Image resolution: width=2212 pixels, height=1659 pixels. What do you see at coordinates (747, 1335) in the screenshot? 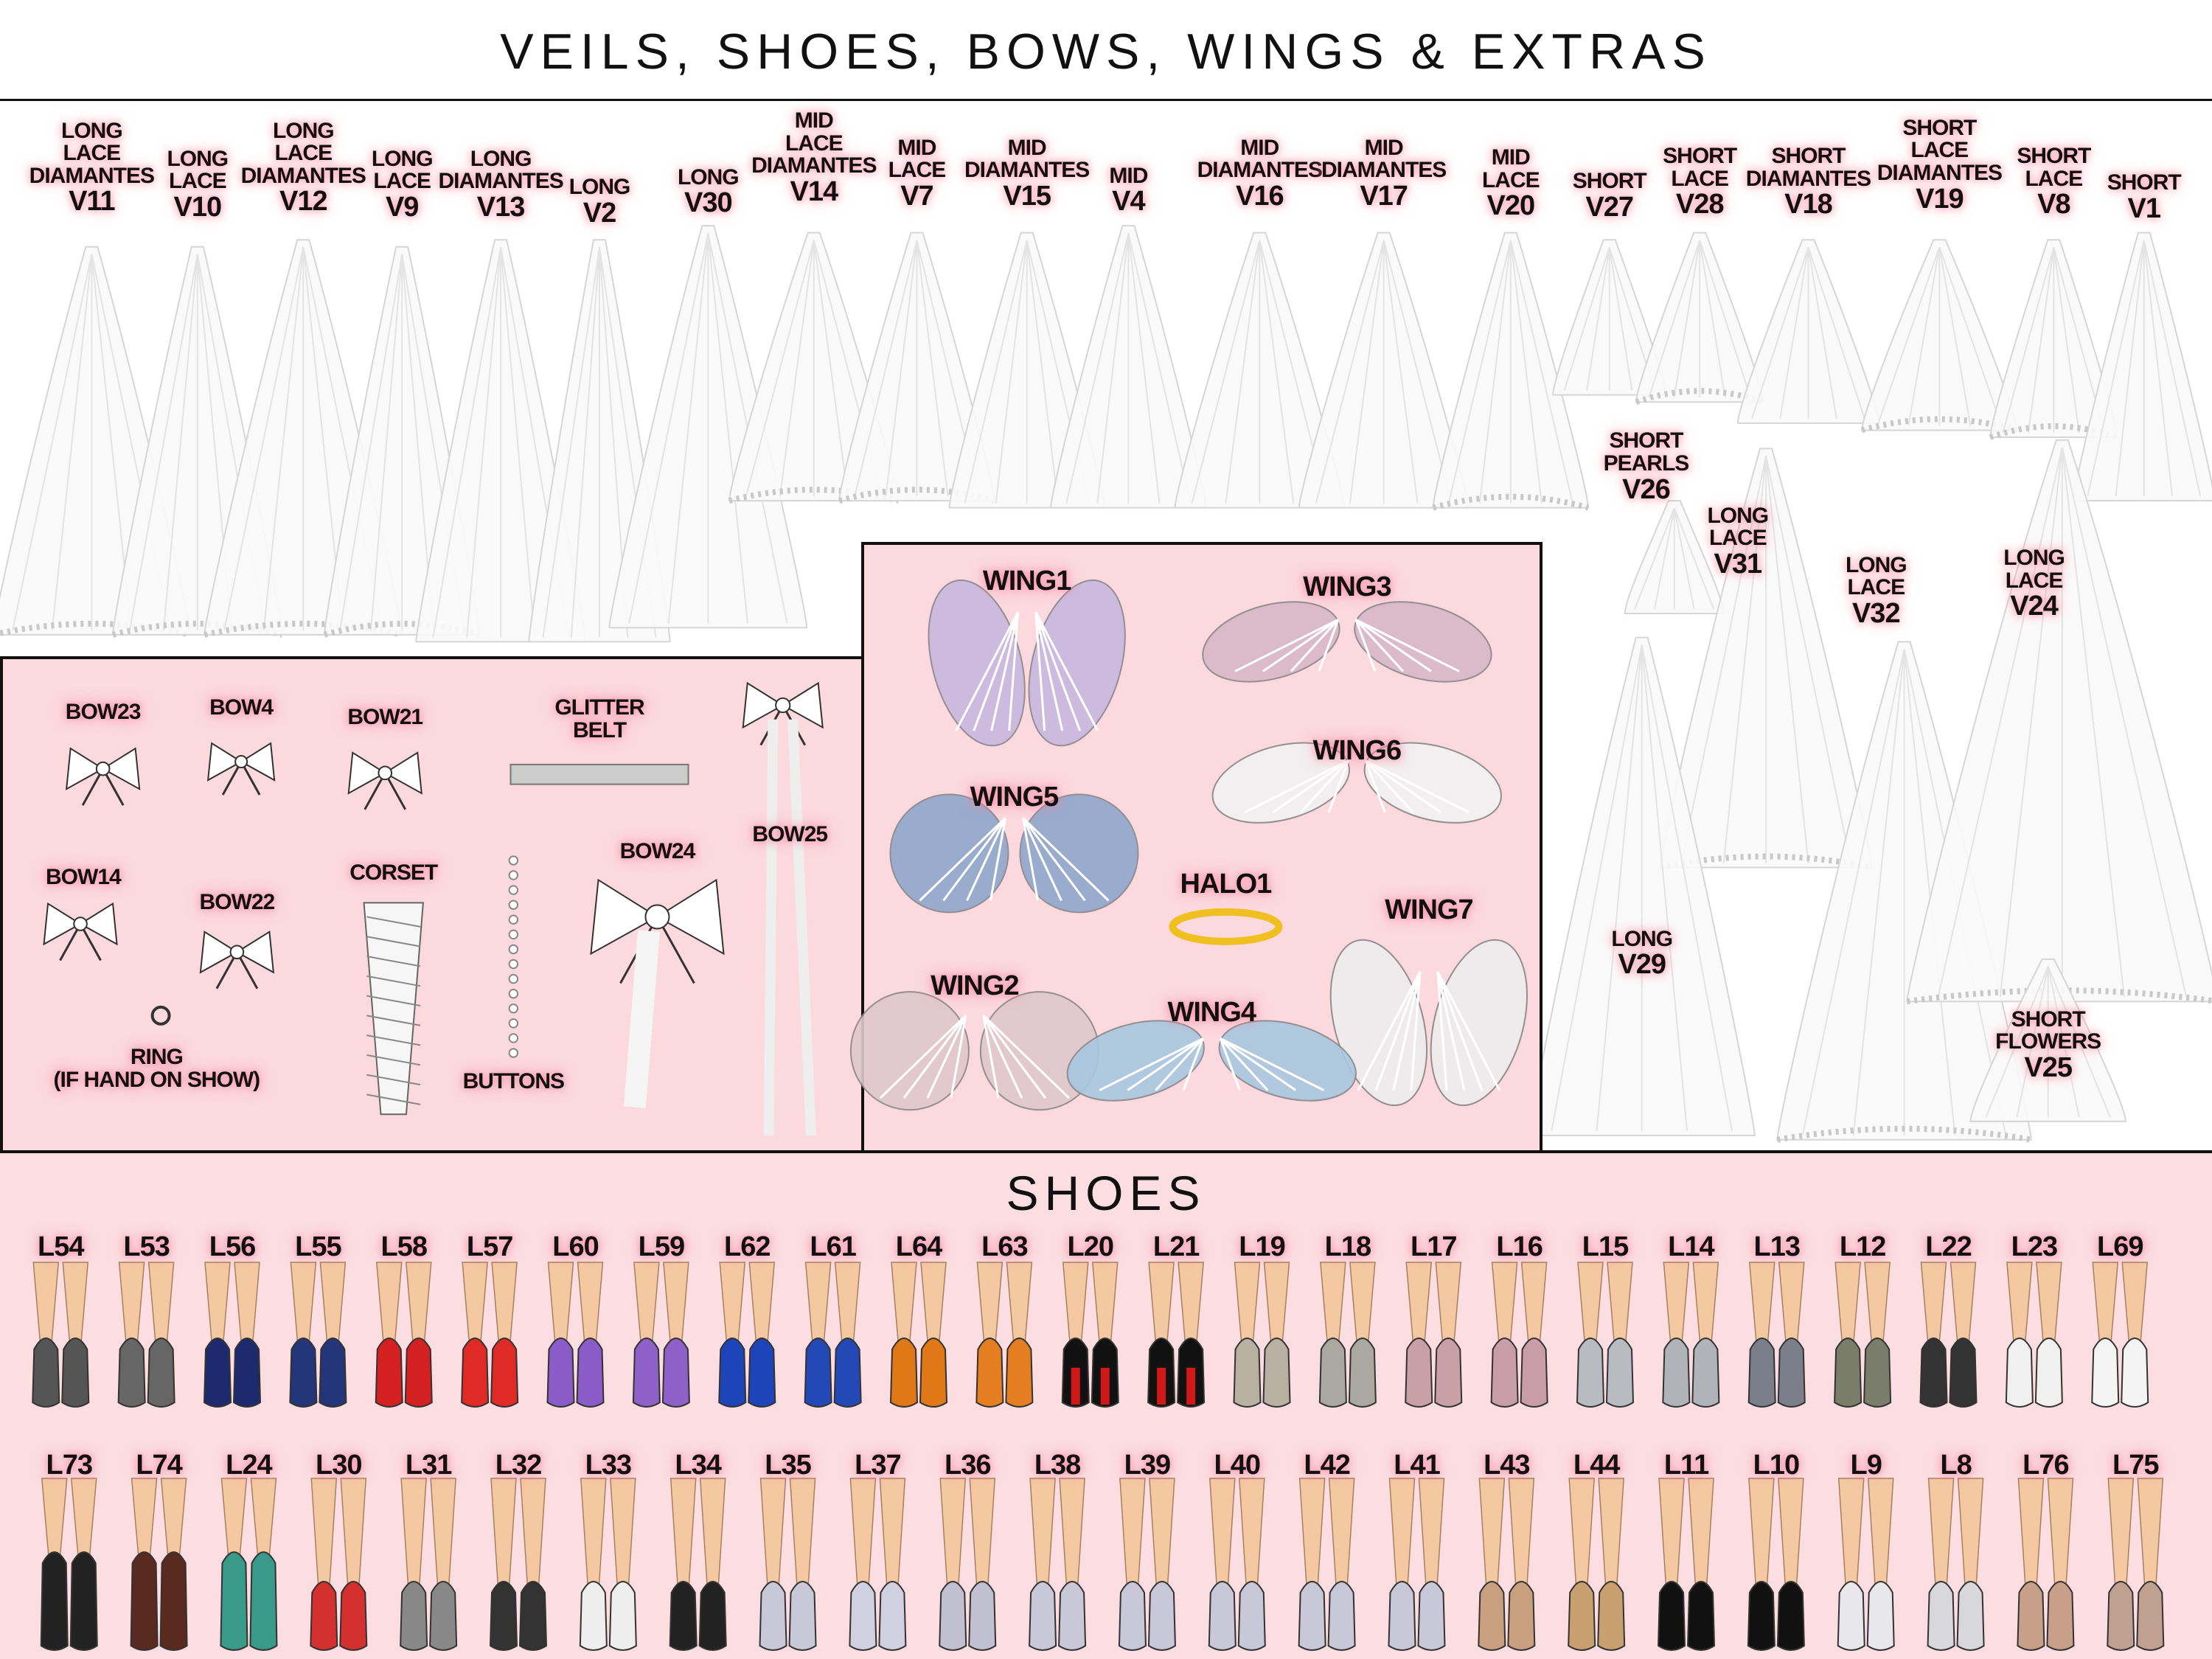
I see `shoe-l62` at bounding box center [747, 1335].